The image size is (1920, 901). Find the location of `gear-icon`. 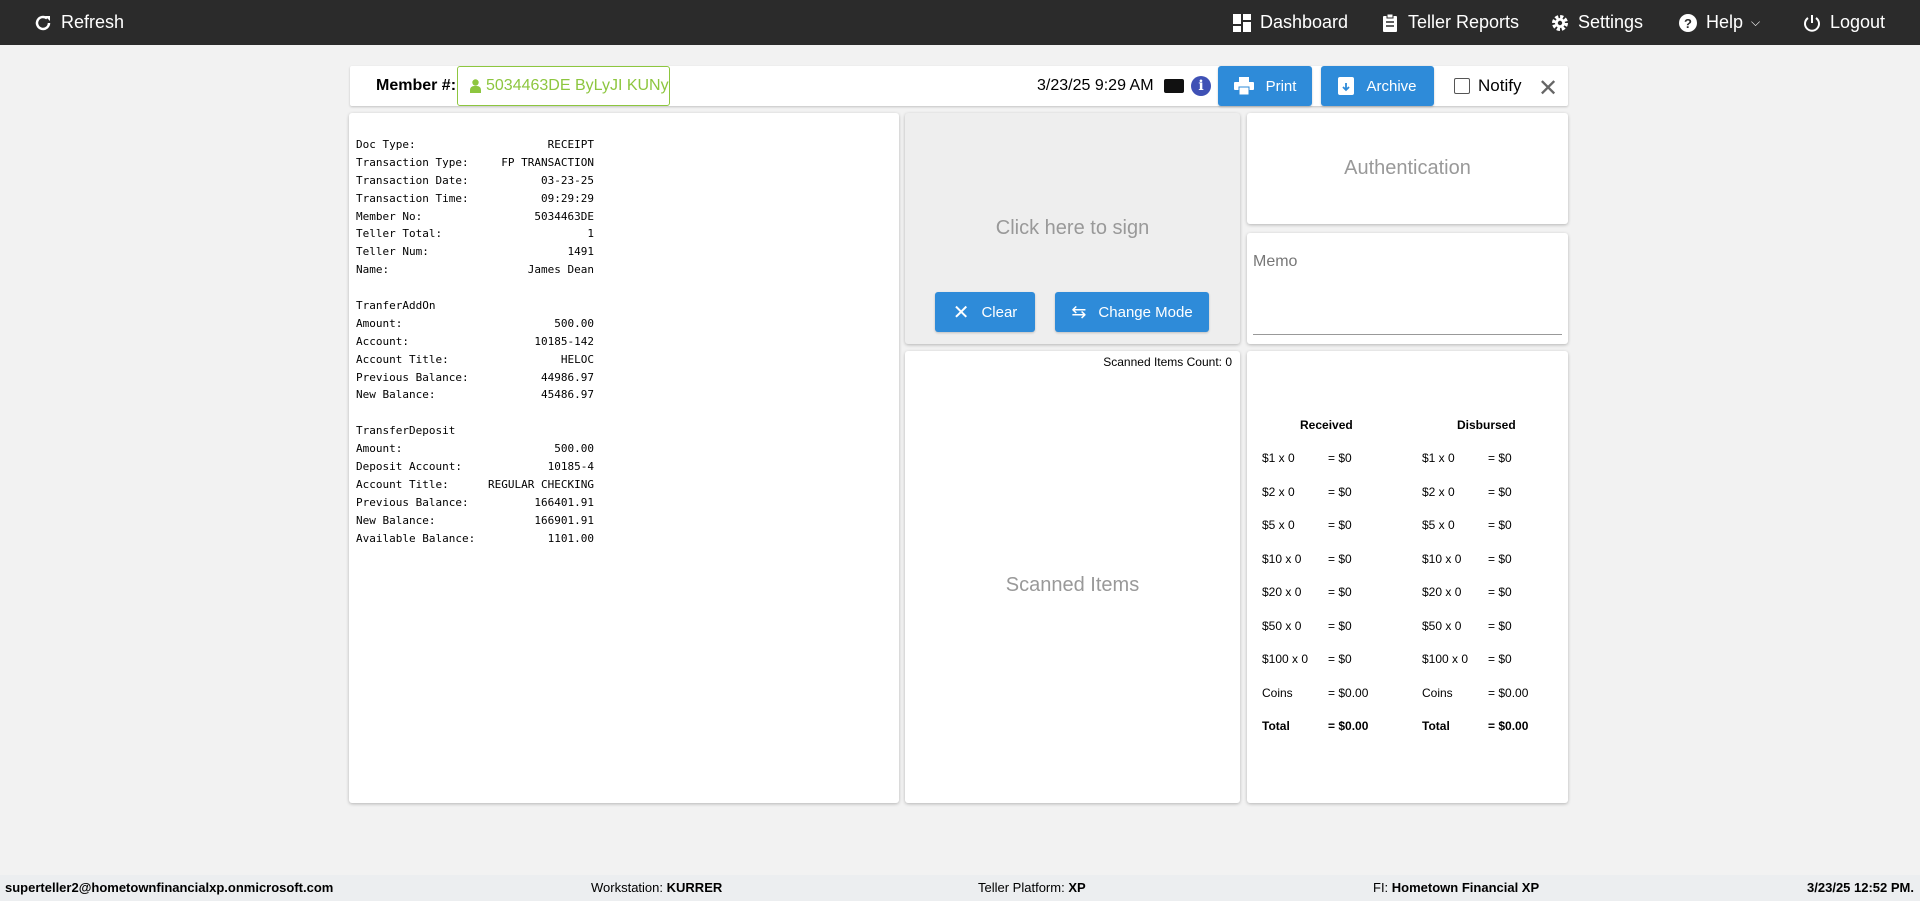

gear-icon is located at coordinates (1560, 22).